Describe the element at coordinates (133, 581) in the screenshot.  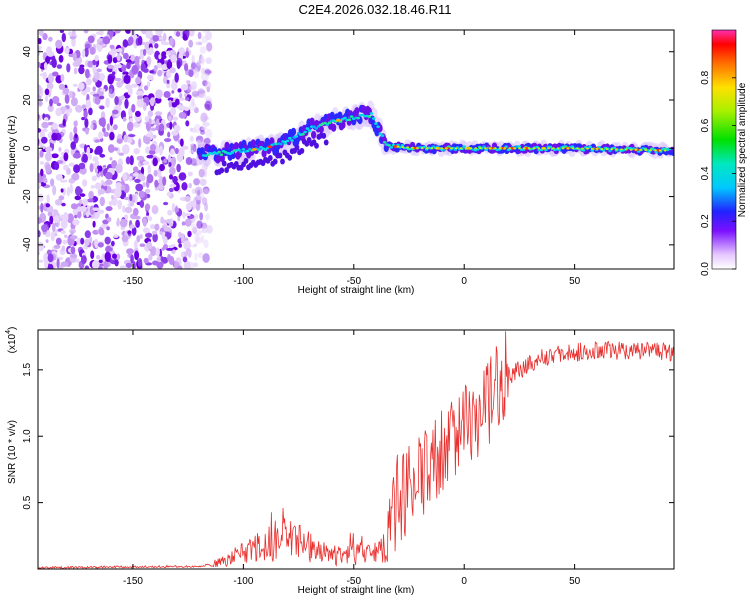
I see `snr-xtick-label: -150` at that location.